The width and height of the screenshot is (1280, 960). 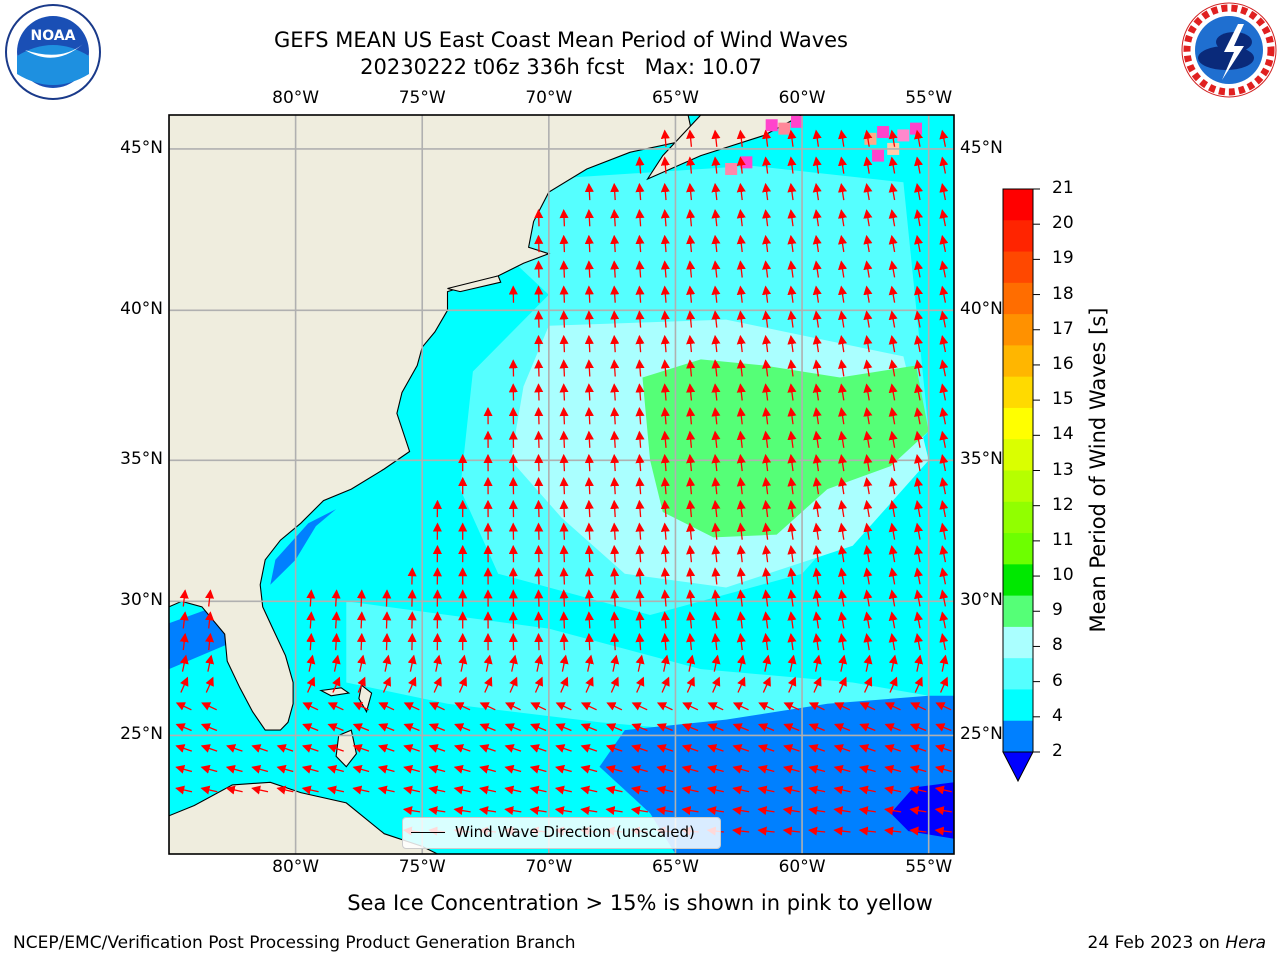 What do you see at coordinates (929, 867) in the screenshot?
I see `lon-tick-label-bottom: 55°W` at bounding box center [929, 867].